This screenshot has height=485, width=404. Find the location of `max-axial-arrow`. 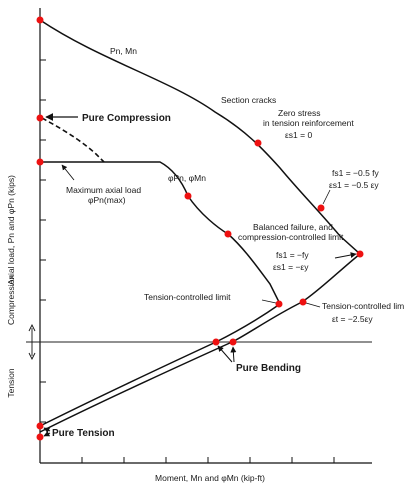

max-axial-arrow is located at coordinates (68, 172).